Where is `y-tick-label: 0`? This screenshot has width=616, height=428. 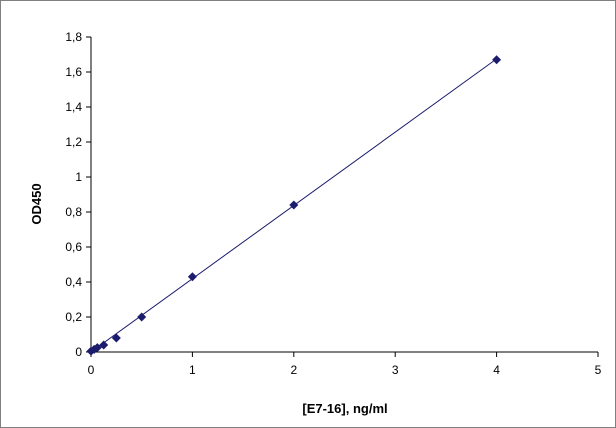 y-tick-label: 0 is located at coordinates (78, 352).